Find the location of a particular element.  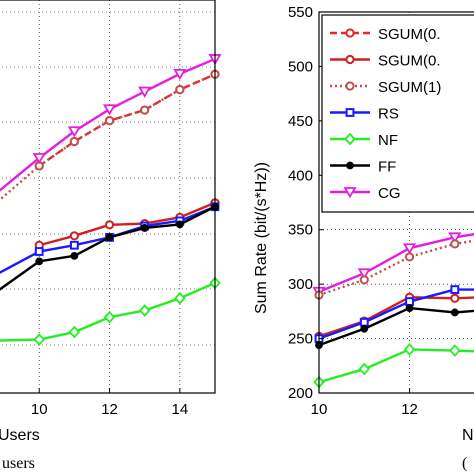

y-tick-label: 550 is located at coordinates (300, 12).